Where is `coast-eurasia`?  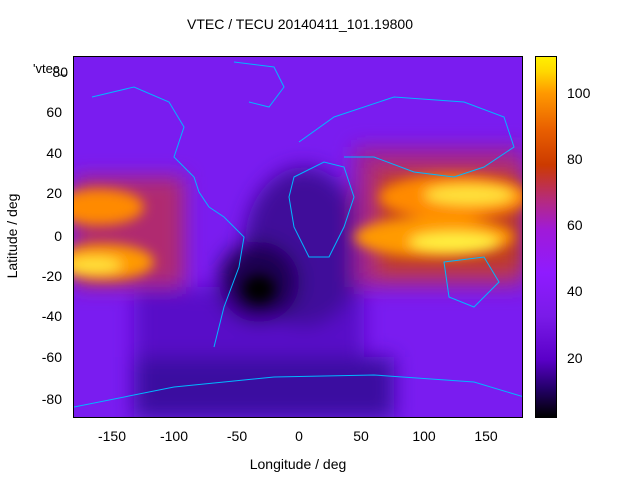
coast-eurasia is located at coordinates (406, 137).